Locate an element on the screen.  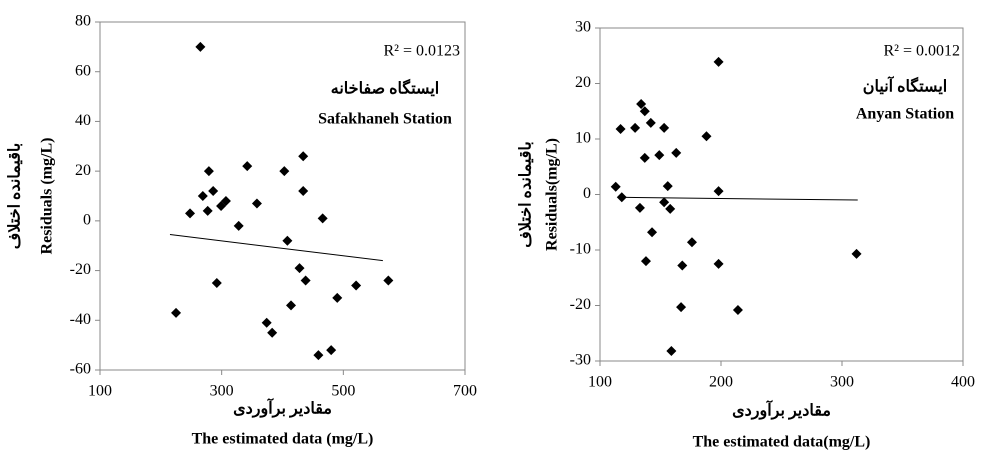
y-tick-label: -40 is located at coordinates (80, 319).